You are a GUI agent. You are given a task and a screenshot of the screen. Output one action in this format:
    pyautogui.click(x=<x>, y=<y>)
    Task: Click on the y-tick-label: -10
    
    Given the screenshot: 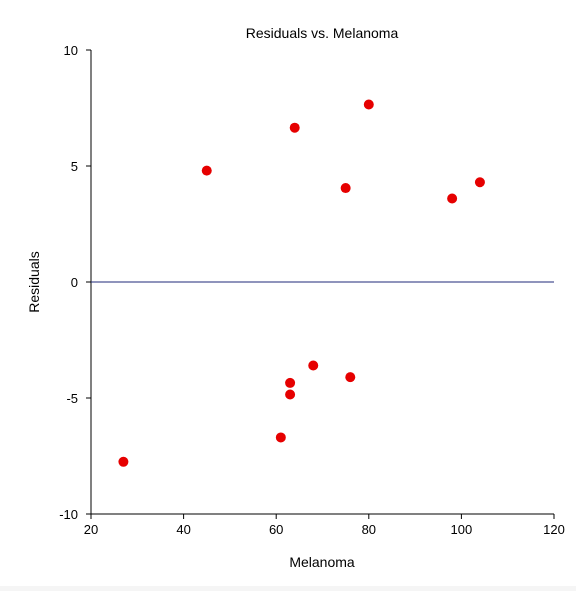 What is the action you would take?
    pyautogui.click(x=68, y=514)
    